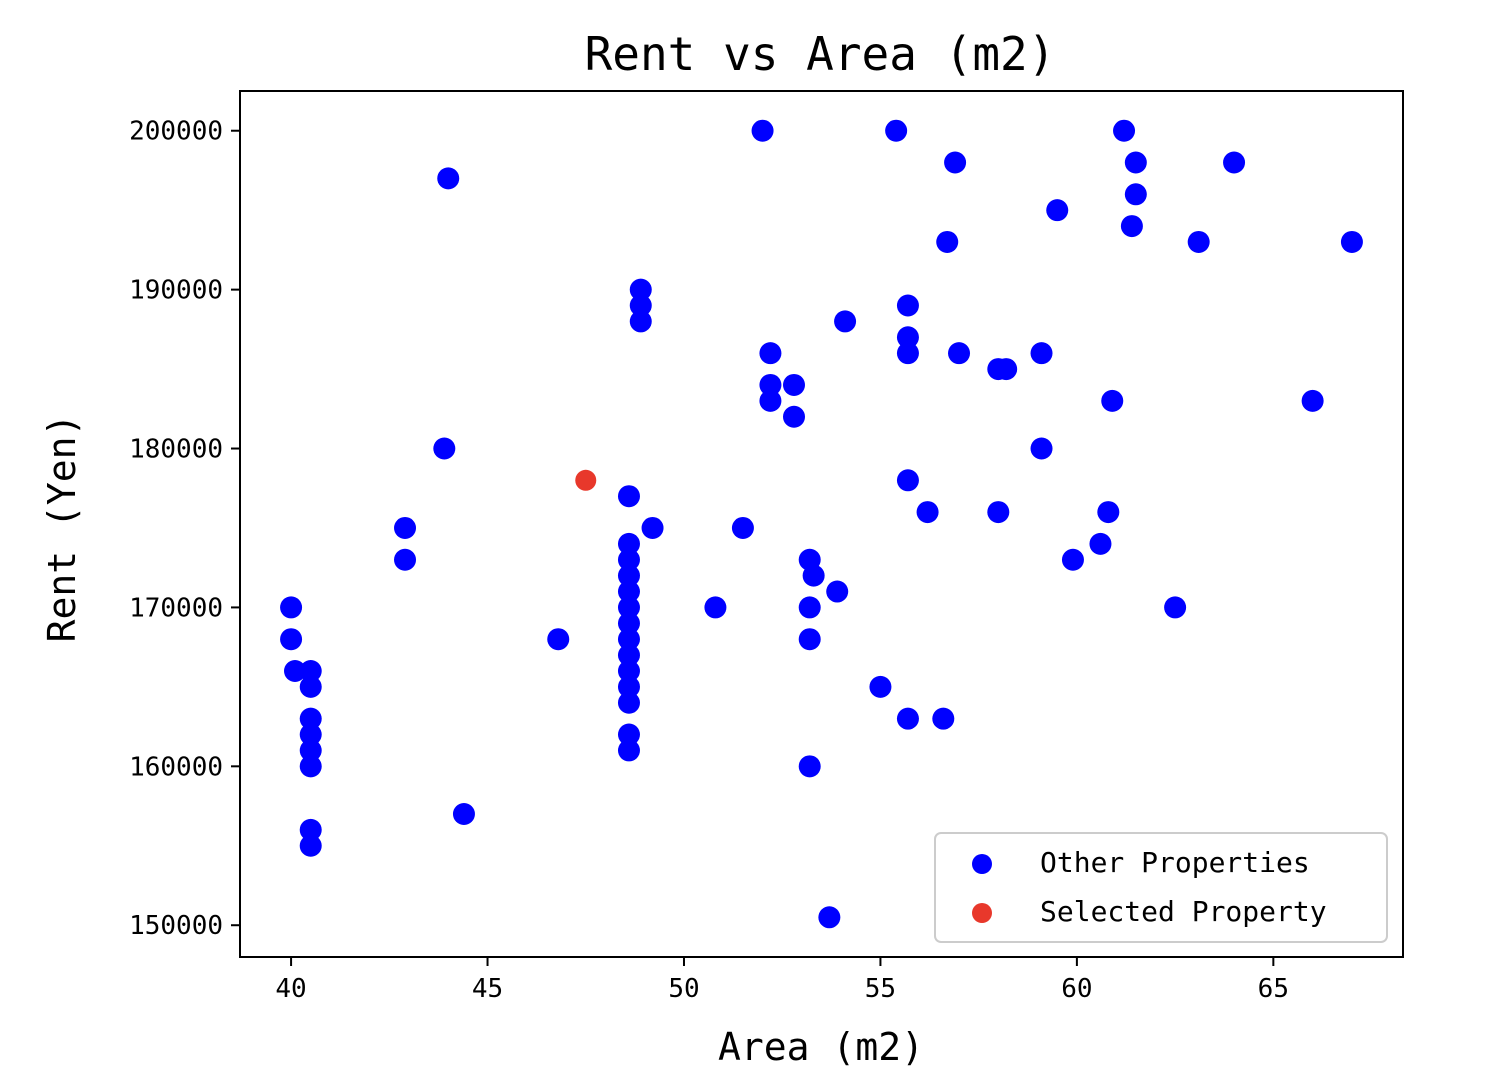 The image size is (1490, 1084). What do you see at coordinates (1273, 989) in the screenshot?
I see `x-tick-label: 65` at bounding box center [1273, 989].